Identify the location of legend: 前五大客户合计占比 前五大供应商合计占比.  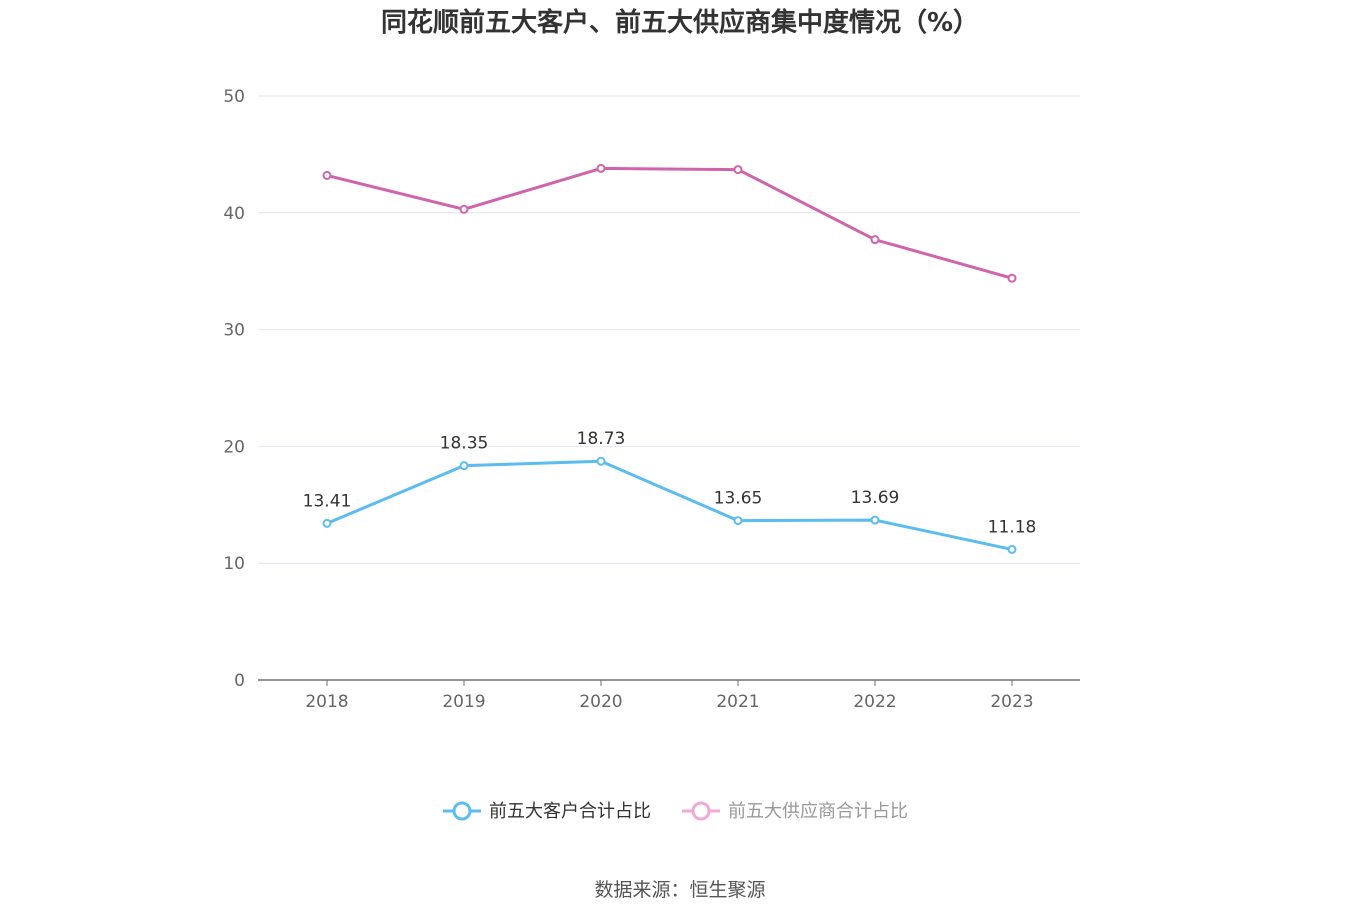
(675, 811).